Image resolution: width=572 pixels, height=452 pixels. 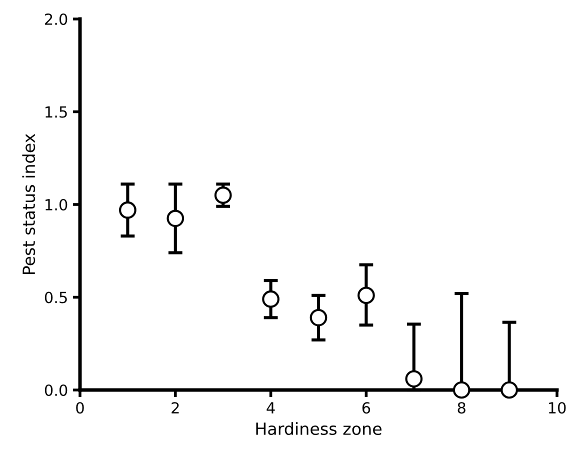 I want to click on x-tick-label: 2, so click(x=175, y=408).